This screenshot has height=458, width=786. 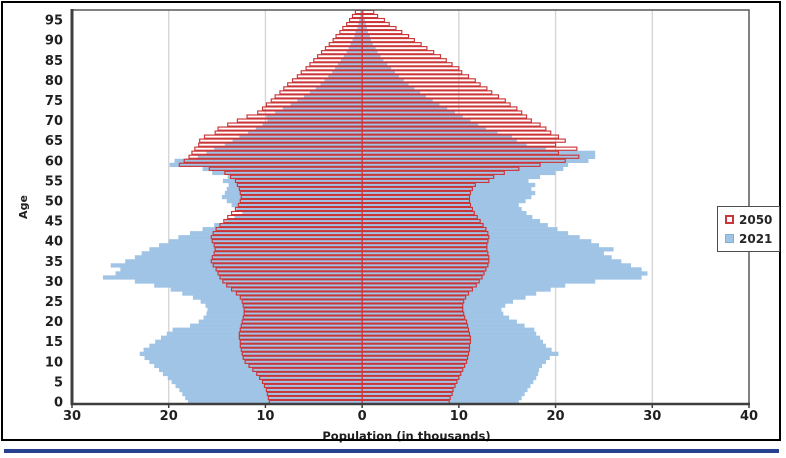 I want to click on legend-swatch-2021-fill-square, so click(x=729, y=238).